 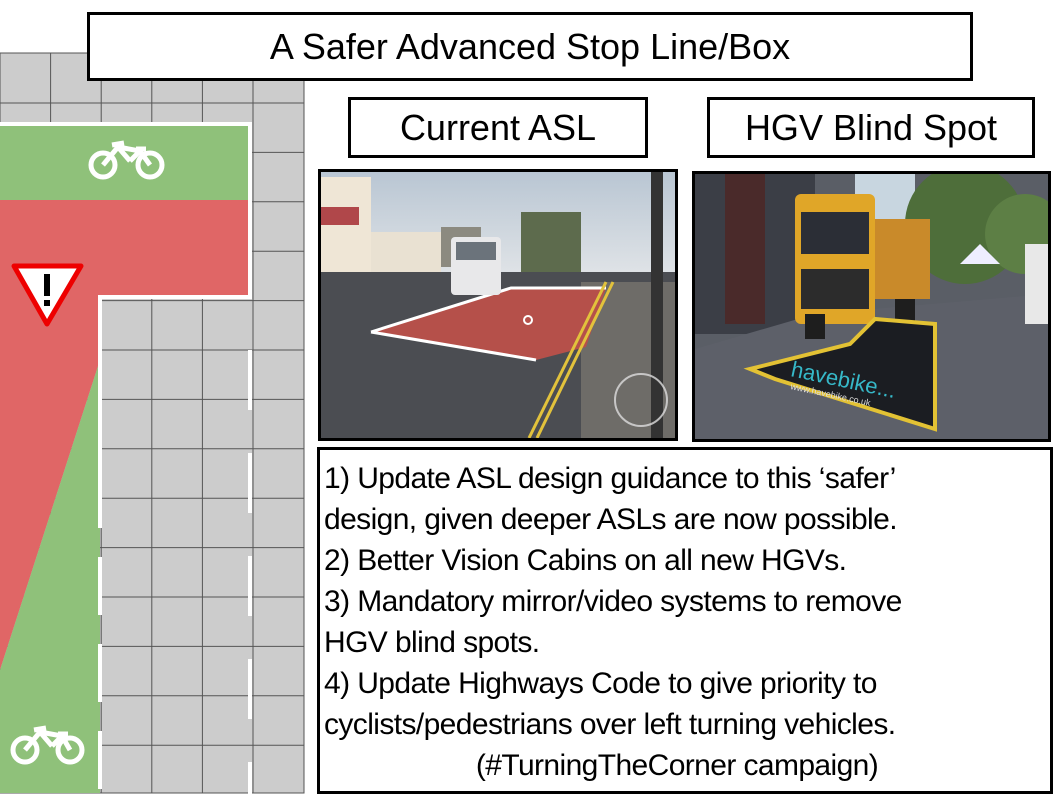 What do you see at coordinates (47, 295) in the screenshot?
I see `warning-triangle-icon` at bounding box center [47, 295].